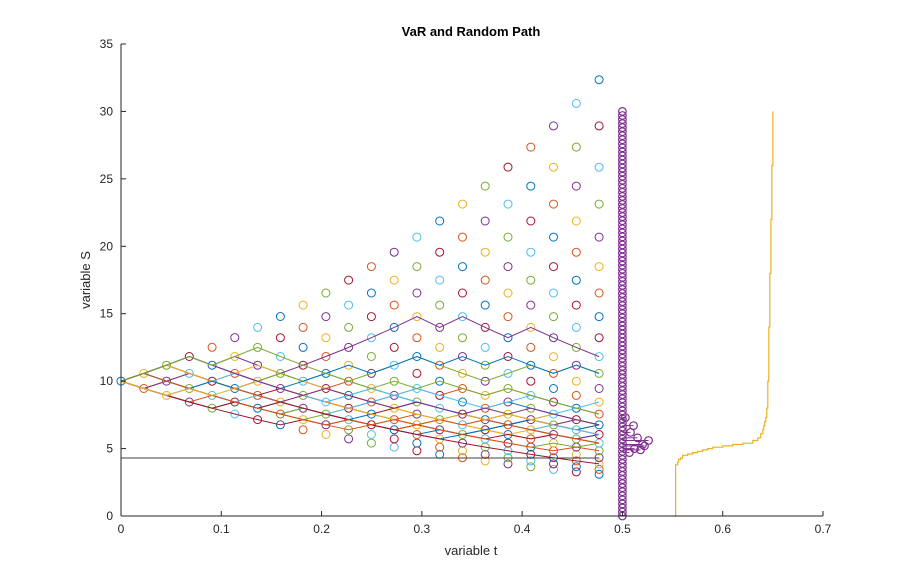  Describe the element at coordinates (121, 529) in the screenshot. I see `x-tick-label: 0` at that location.